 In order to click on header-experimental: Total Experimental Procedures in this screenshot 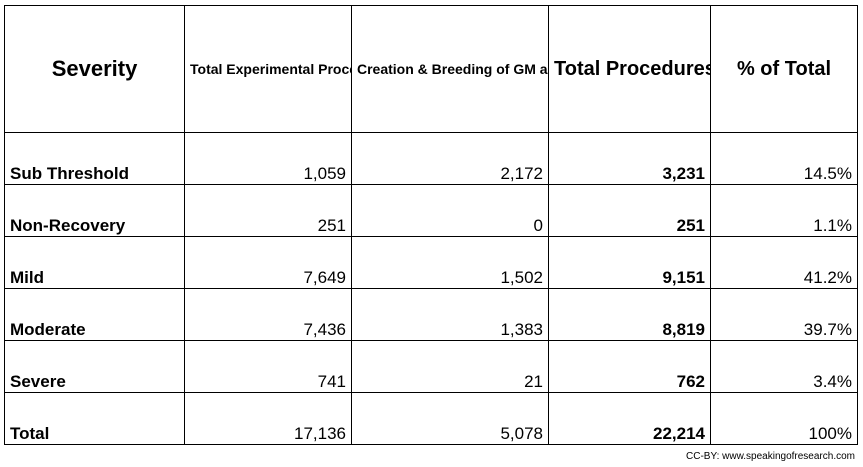, I will do `click(268, 69)`.